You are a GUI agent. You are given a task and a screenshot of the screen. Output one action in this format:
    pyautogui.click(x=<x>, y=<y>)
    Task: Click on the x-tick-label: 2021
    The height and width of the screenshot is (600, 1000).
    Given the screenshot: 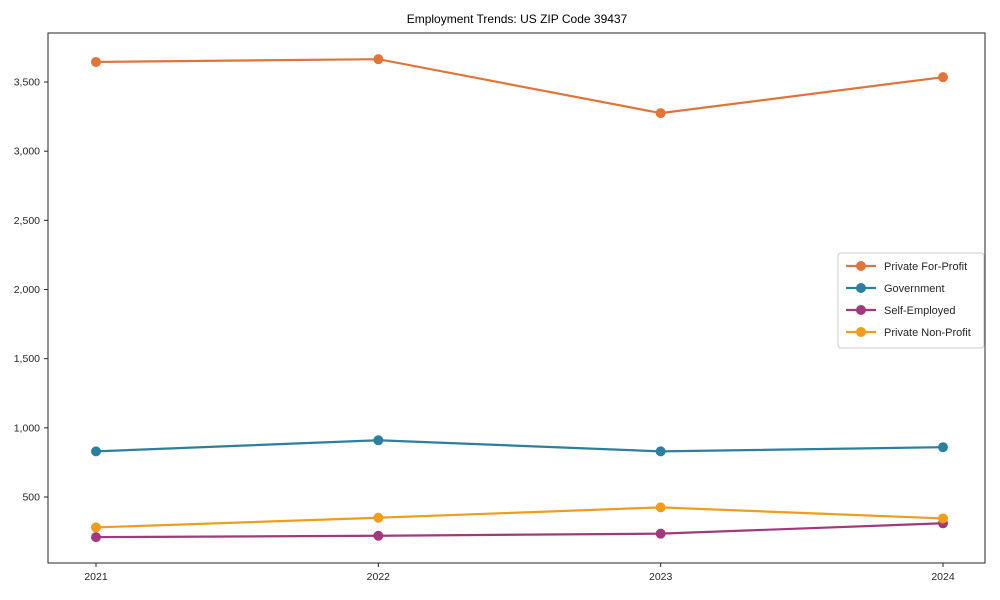 What is the action you would take?
    pyautogui.click(x=96, y=577)
    